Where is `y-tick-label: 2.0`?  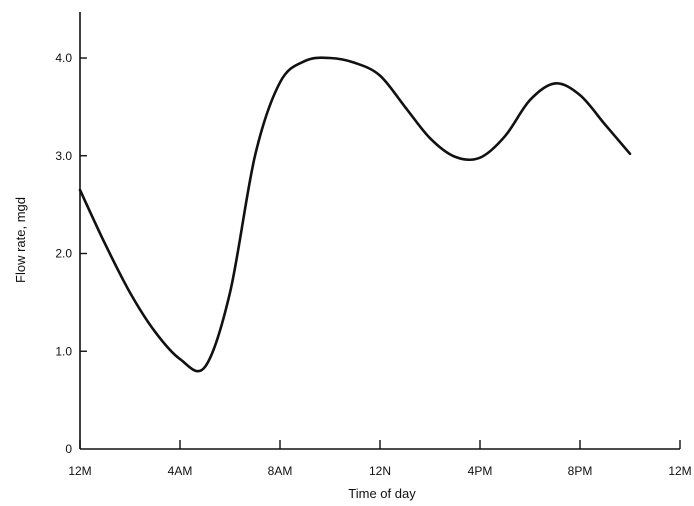
y-tick-label: 2.0 is located at coordinates (63, 254).